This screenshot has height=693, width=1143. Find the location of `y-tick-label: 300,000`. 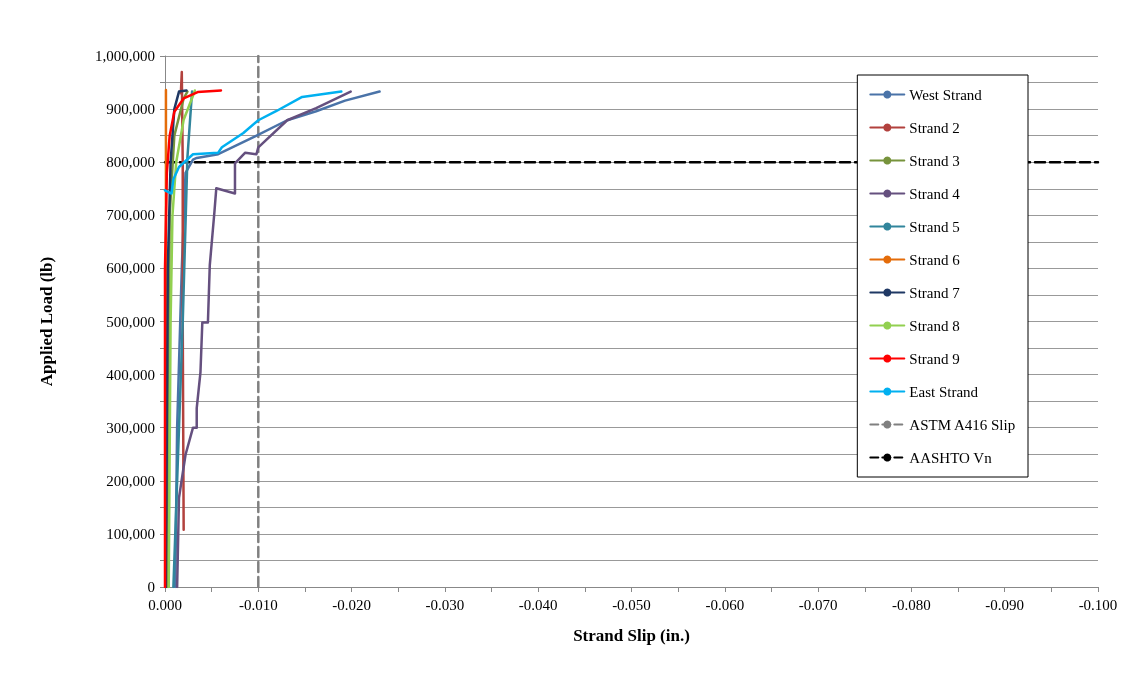

y-tick-label: 300,000 is located at coordinates (130, 427).